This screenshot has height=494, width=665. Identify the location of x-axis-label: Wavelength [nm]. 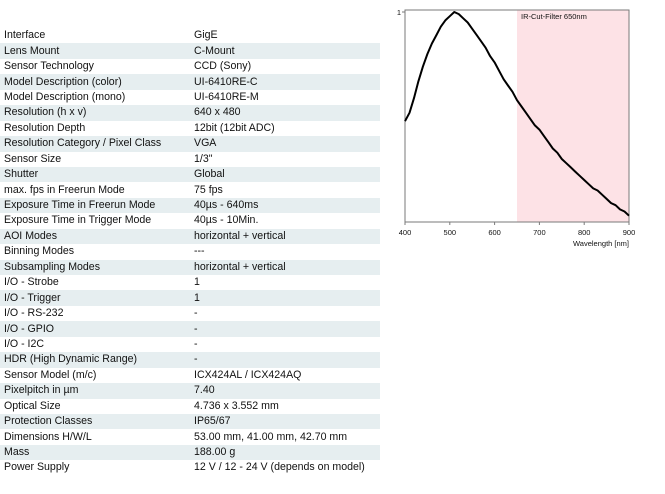
(601, 243).